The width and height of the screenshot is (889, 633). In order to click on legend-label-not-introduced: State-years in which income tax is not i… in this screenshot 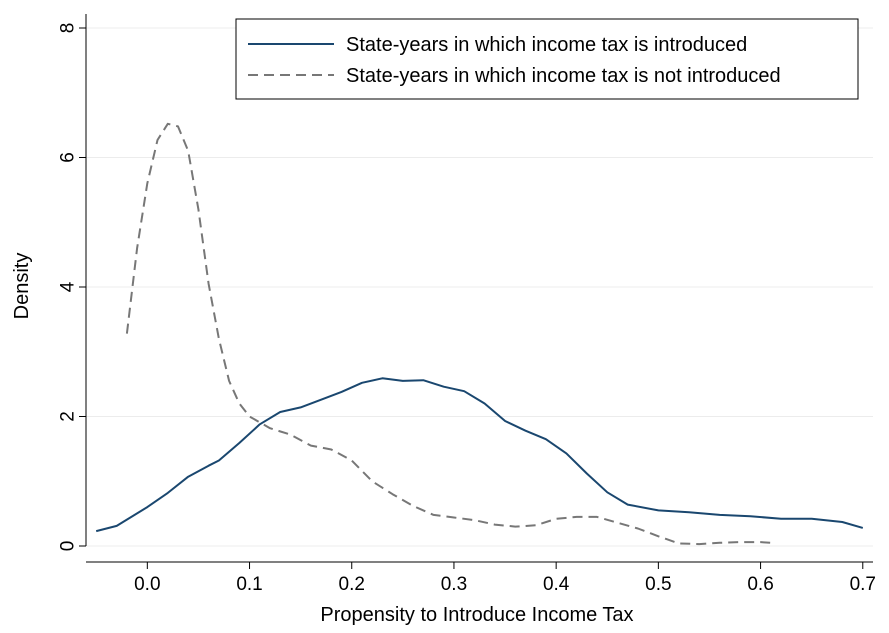, I will do `click(563, 76)`.